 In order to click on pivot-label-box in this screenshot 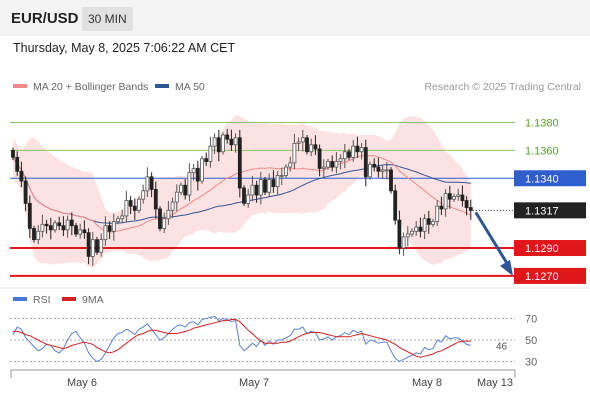, I will do `click(550, 178)`.